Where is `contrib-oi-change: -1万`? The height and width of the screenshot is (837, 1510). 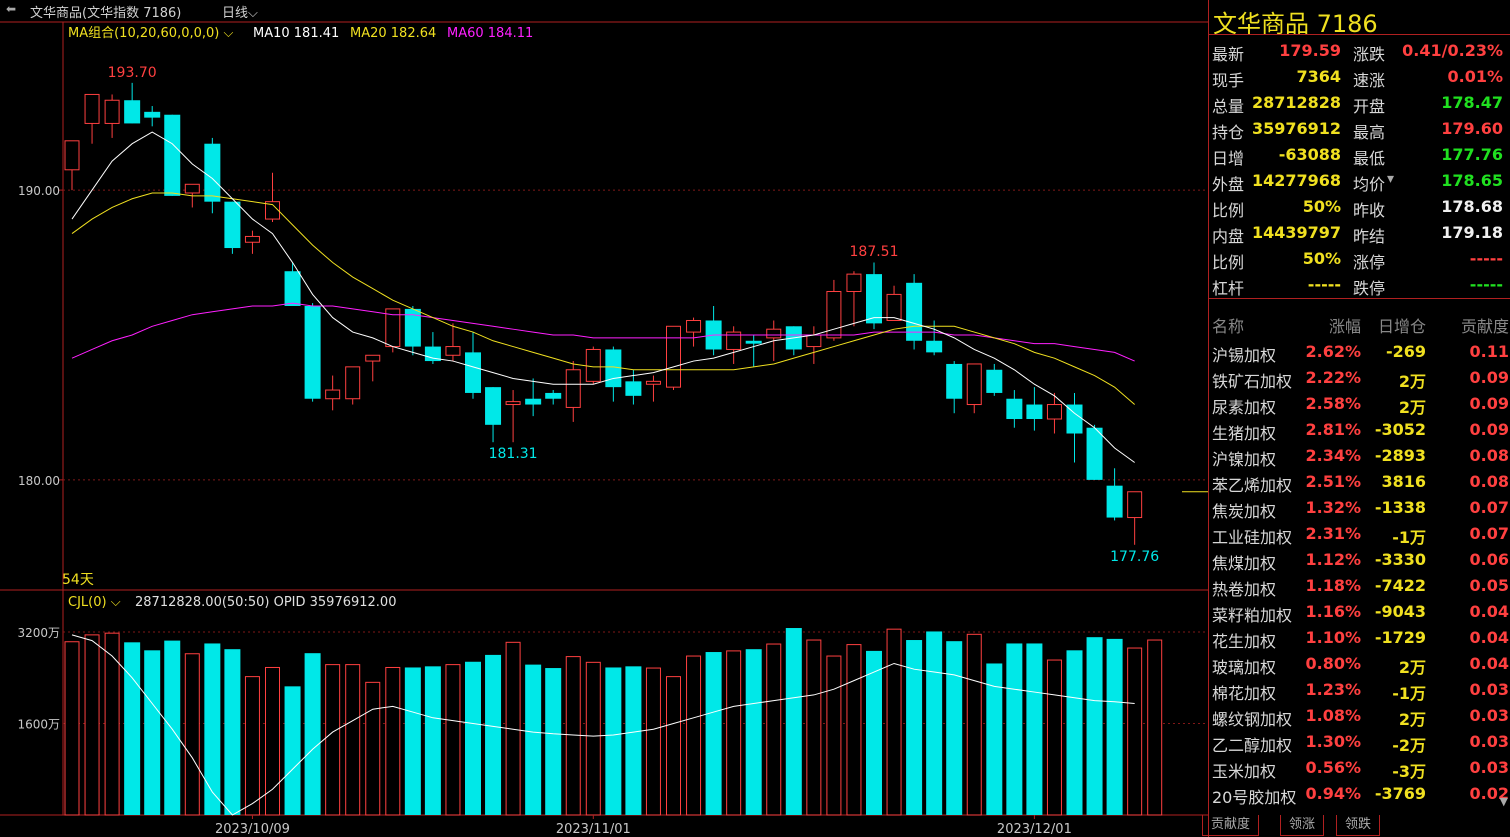
contrib-oi-change: -1万 is located at coordinates (1409, 537).